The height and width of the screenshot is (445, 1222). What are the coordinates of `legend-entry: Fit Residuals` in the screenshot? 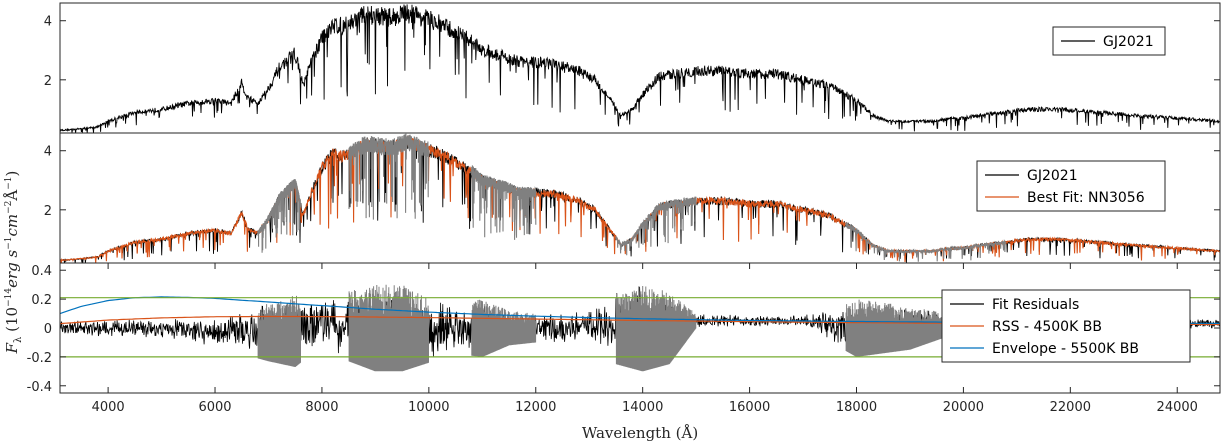 It's located at (1035, 305).